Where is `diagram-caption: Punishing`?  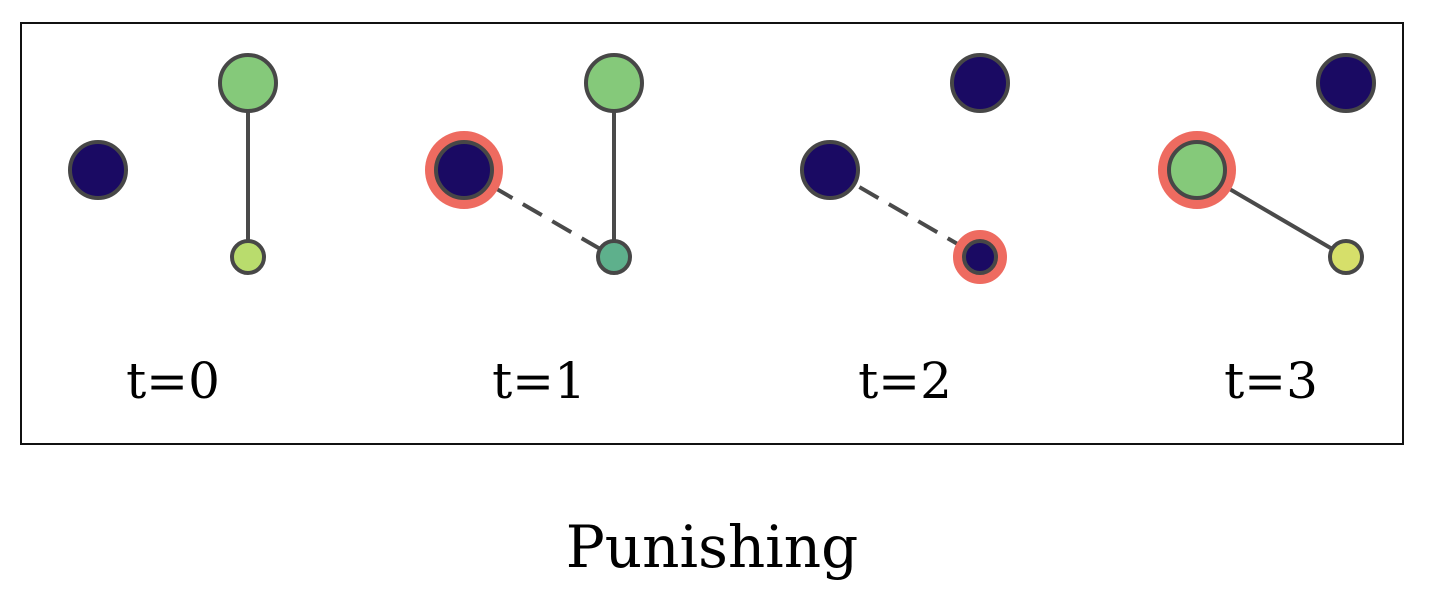
diagram-caption: Punishing is located at coordinates (712, 547).